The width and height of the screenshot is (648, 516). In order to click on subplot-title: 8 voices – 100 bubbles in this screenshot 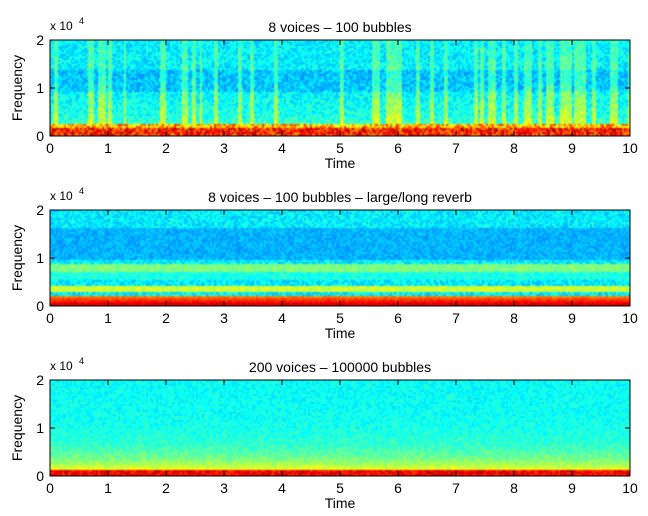, I will do `click(339, 27)`.